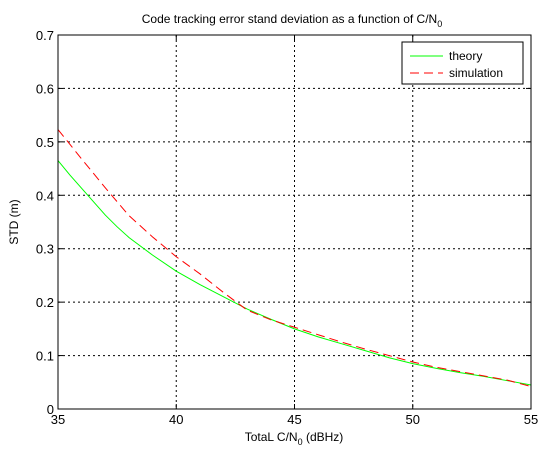  Describe the element at coordinates (531, 419) in the screenshot. I see `x-tick-label: 55` at that location.